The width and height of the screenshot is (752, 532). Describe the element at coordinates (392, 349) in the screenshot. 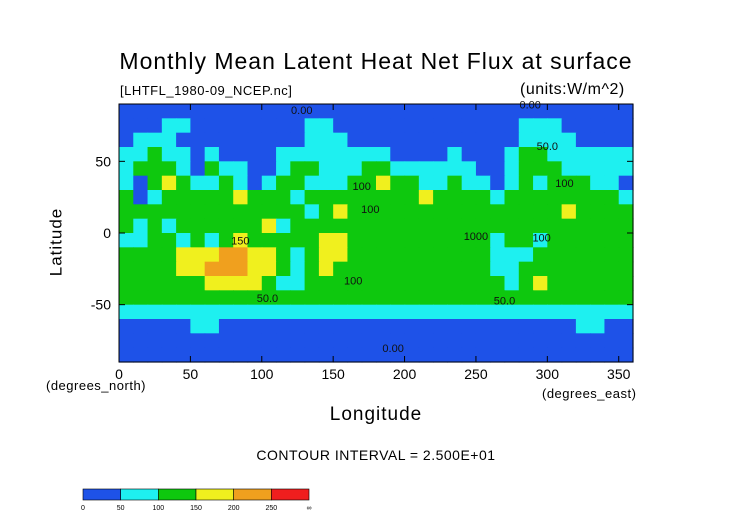

I see `contour-label: 0.00` at that location.